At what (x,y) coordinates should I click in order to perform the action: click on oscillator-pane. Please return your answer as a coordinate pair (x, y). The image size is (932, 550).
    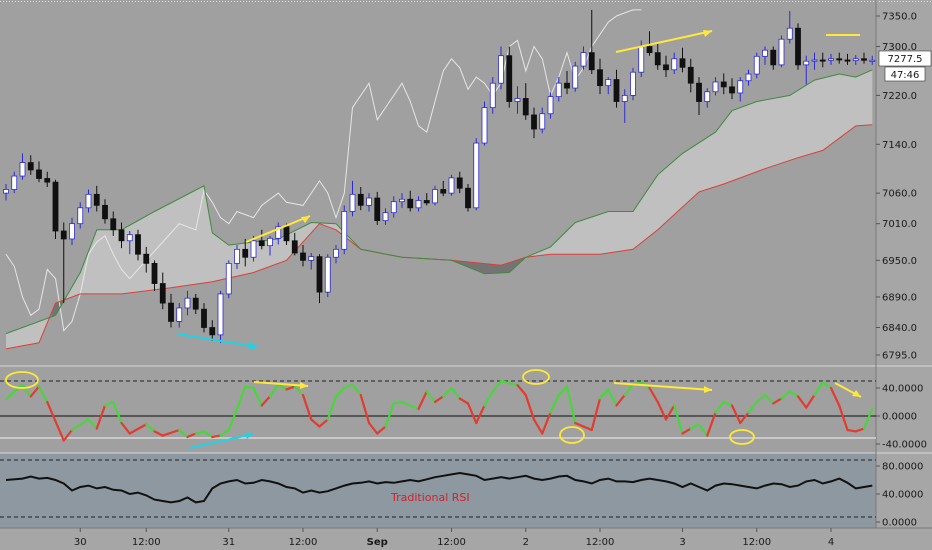
    Looking at the image, I should click on (438, 409).